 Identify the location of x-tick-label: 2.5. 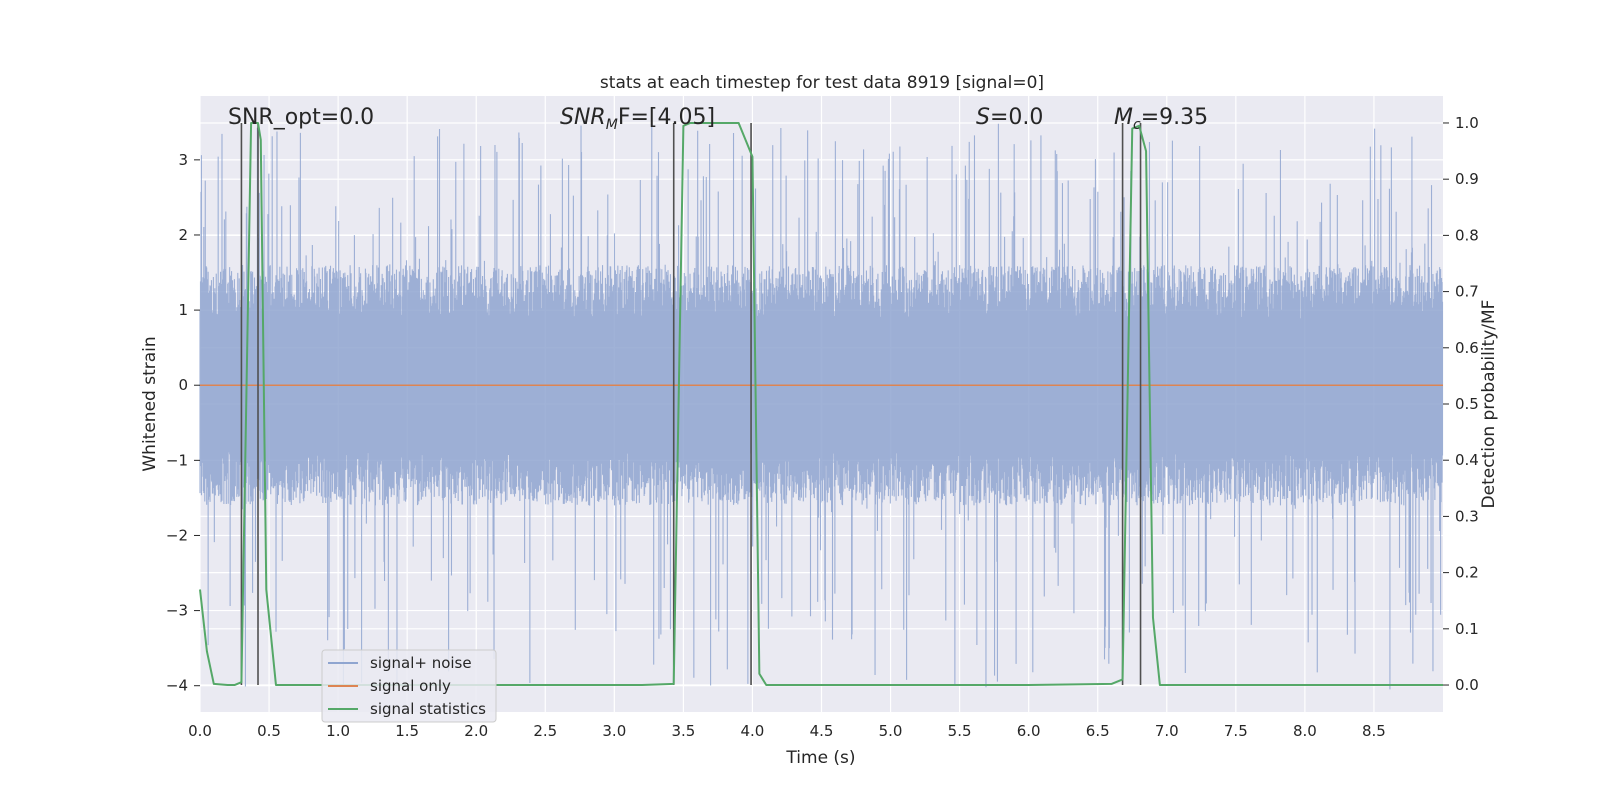
(545, 731).